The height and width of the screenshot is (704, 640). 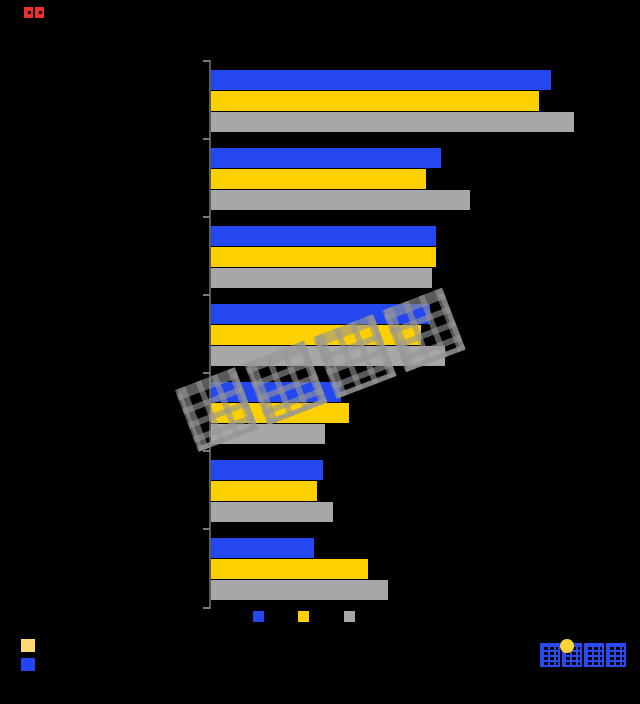 What do you see at coordinates (28, 645) in the screenshot?
I see `footer-swatch-legend-light-yellow` at bounding box center [28, 645].